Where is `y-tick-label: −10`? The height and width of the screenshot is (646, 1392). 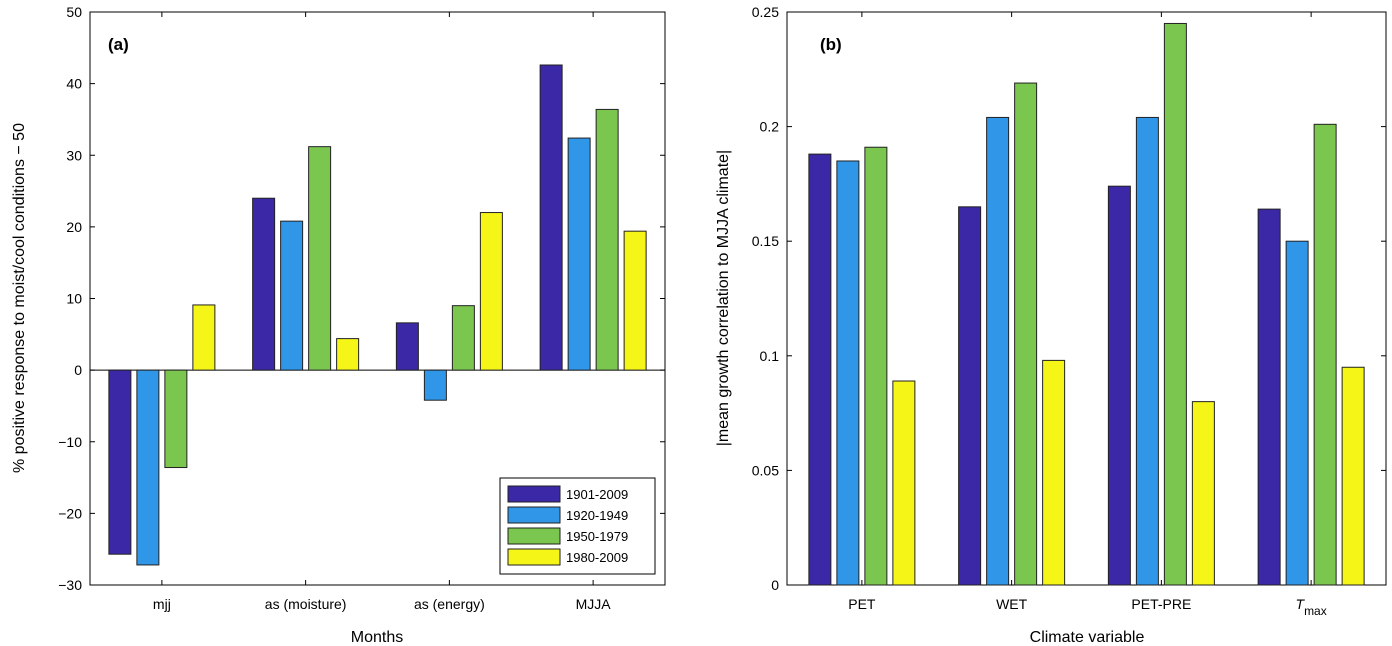 y-tick-label: −10 is located at coordinates (70, 442).